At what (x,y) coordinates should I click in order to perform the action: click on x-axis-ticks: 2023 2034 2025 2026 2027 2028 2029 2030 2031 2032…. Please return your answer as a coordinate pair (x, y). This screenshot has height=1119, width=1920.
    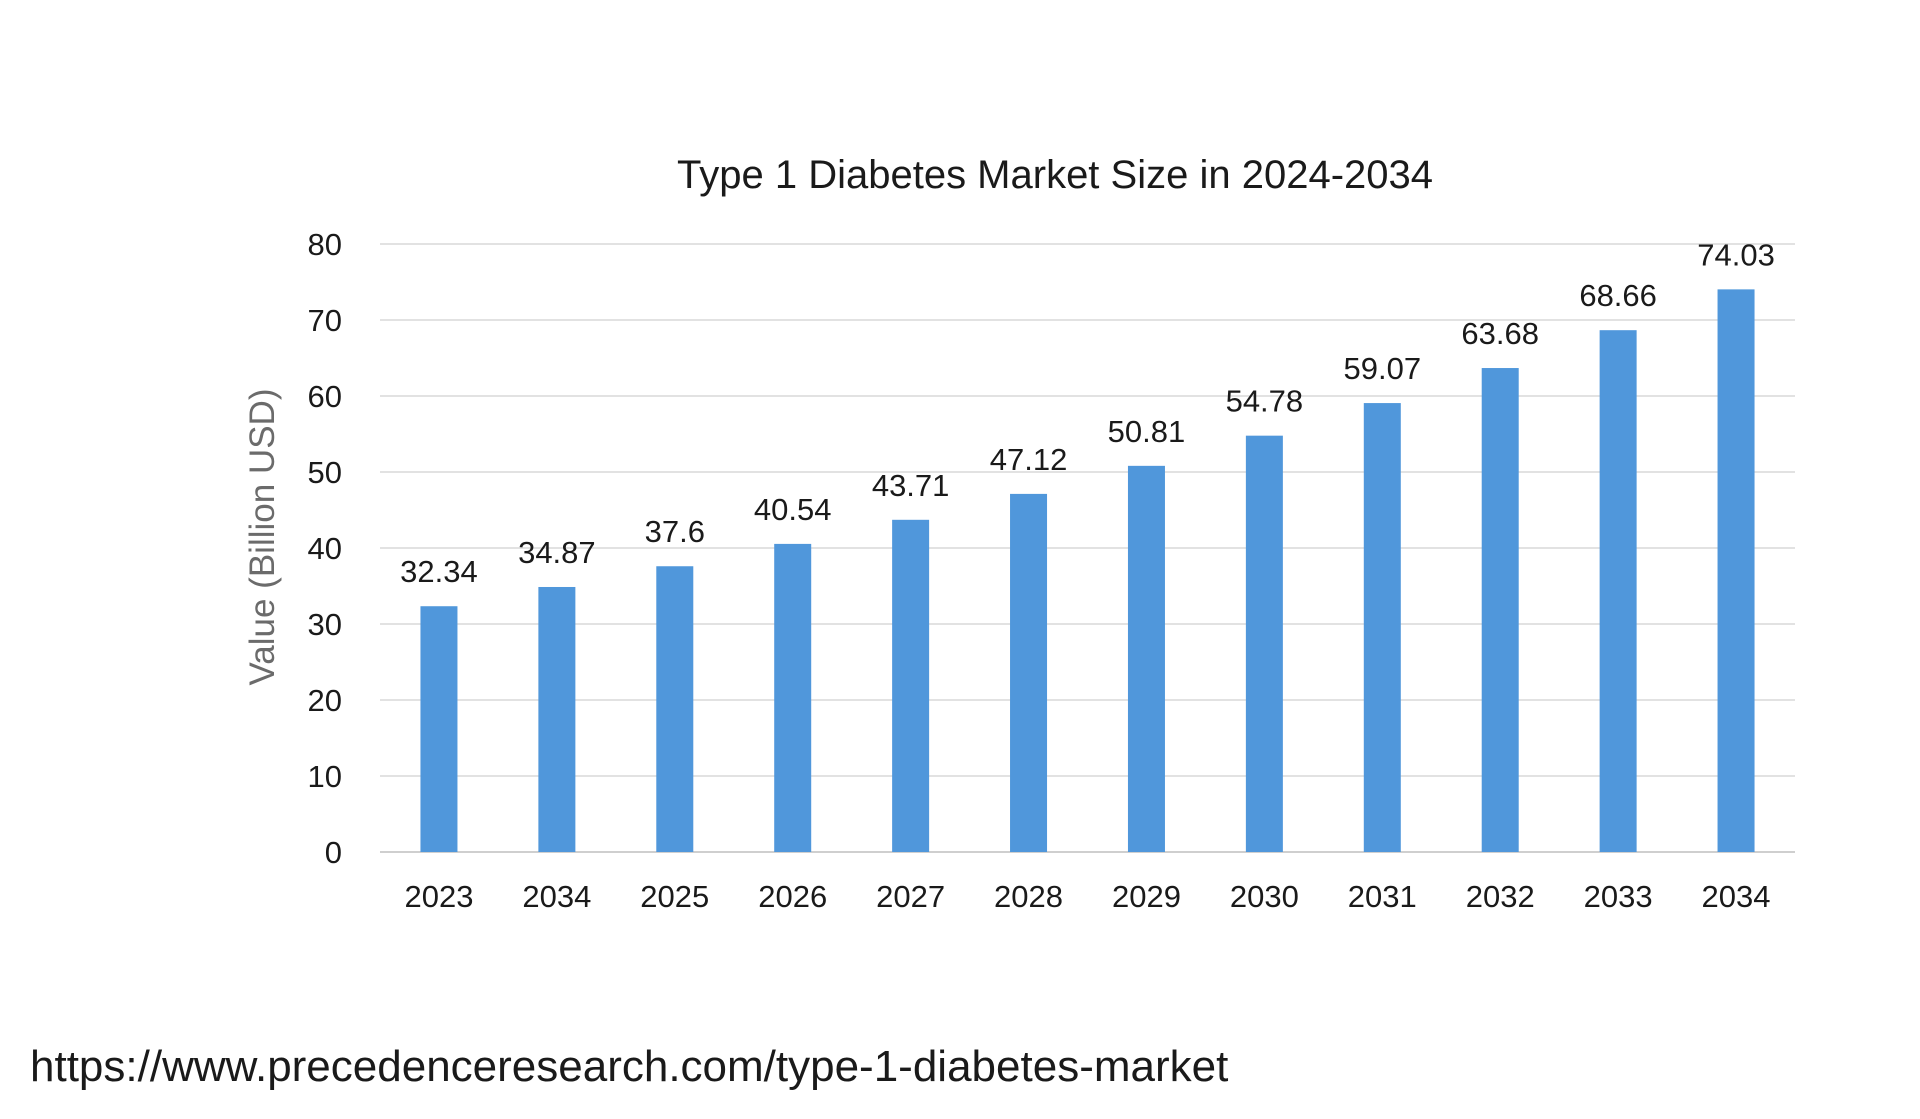
    Looking at the image, I should click on (1087, 896).